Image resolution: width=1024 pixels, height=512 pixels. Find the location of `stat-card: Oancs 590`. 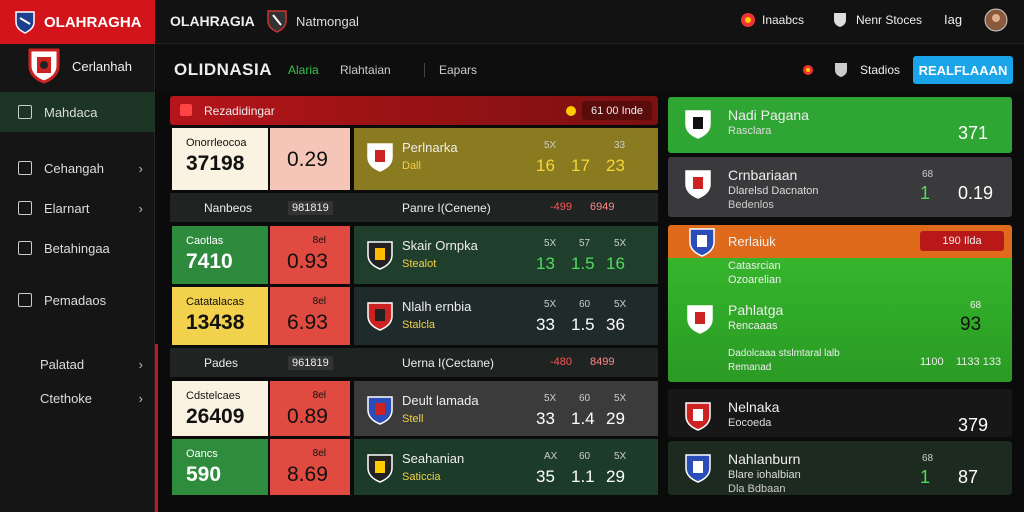

stat-card: Oancs 590 is located at coordinates (220, 467).